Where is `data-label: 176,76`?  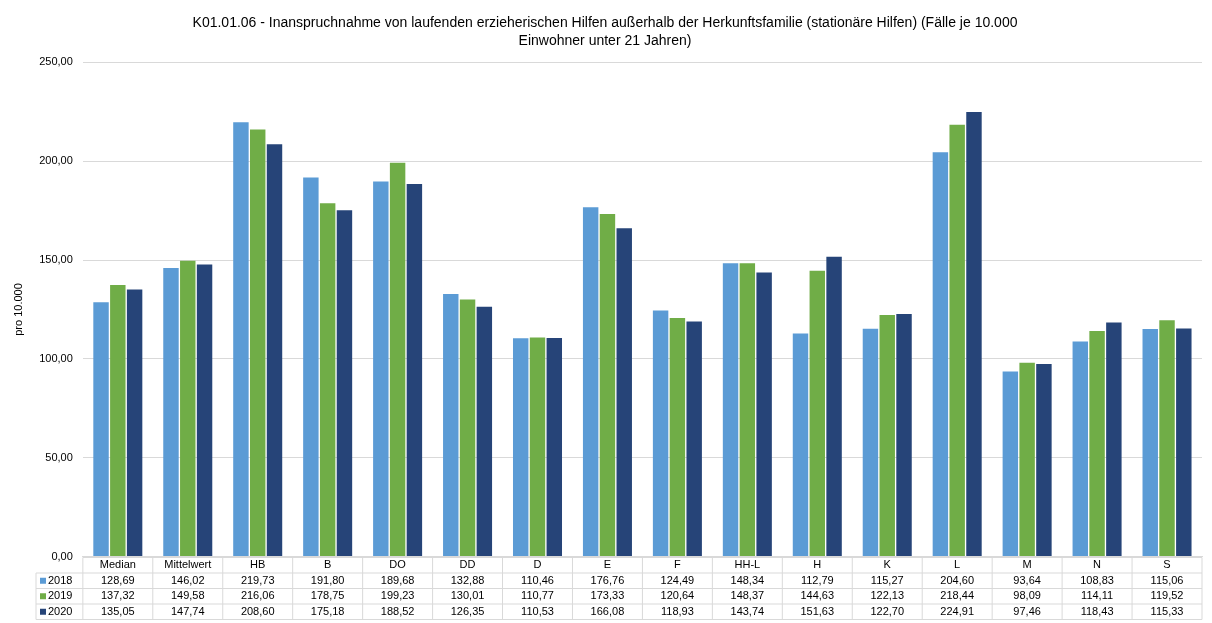 data-label: 176,76 is located at coordinates (607, 579).